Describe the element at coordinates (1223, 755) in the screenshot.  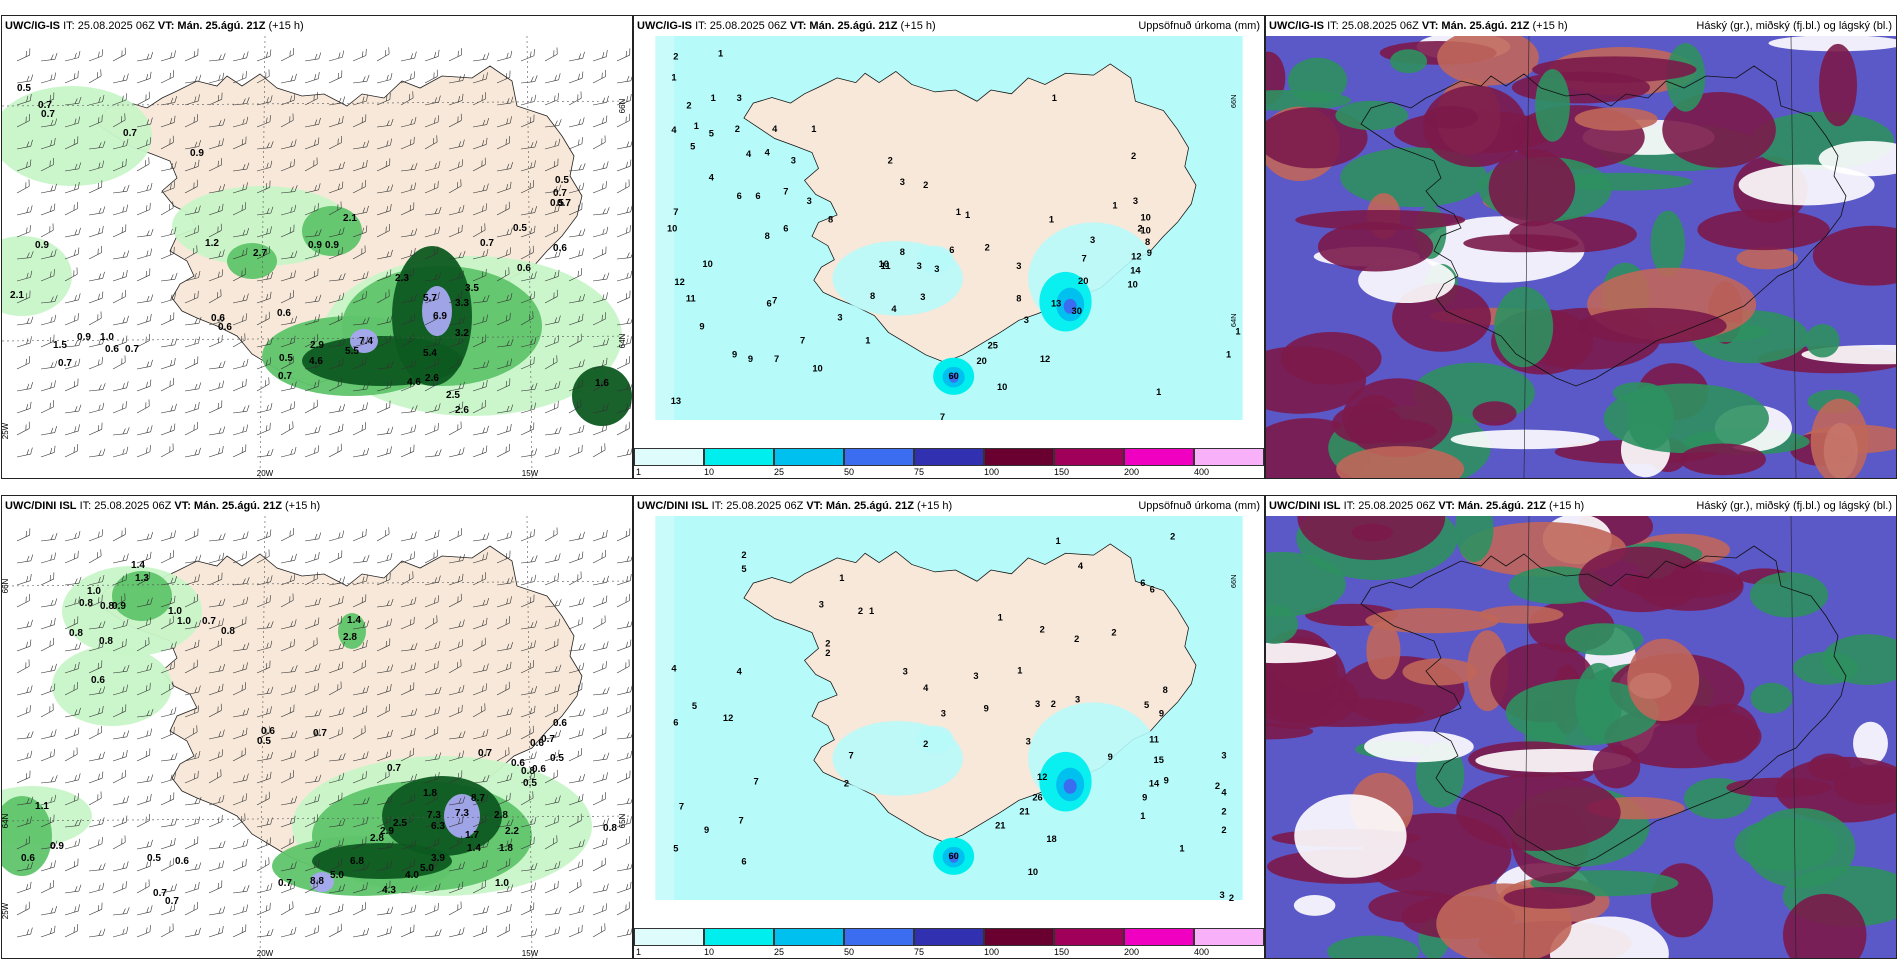
I see `precip-value-label: 3` at that location.